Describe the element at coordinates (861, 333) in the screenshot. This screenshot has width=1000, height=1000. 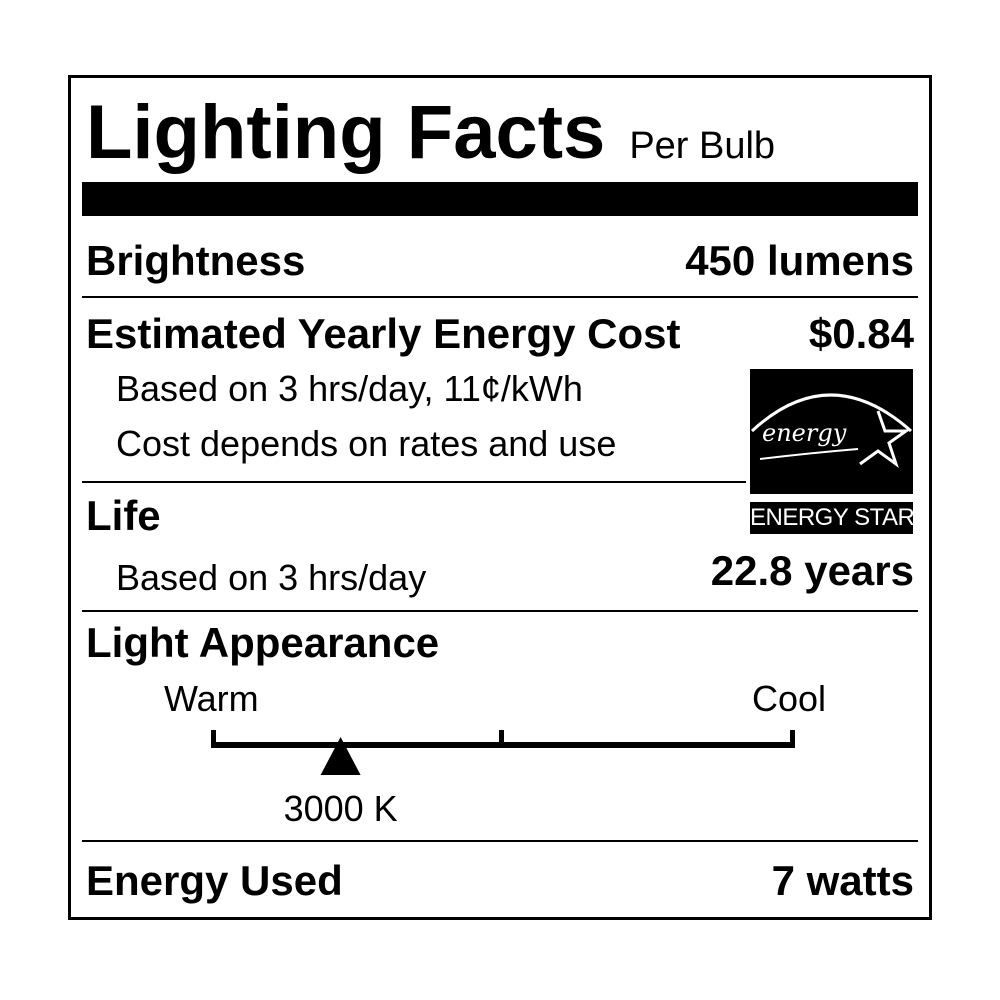
I see `cost-value: $0.84` at that location.